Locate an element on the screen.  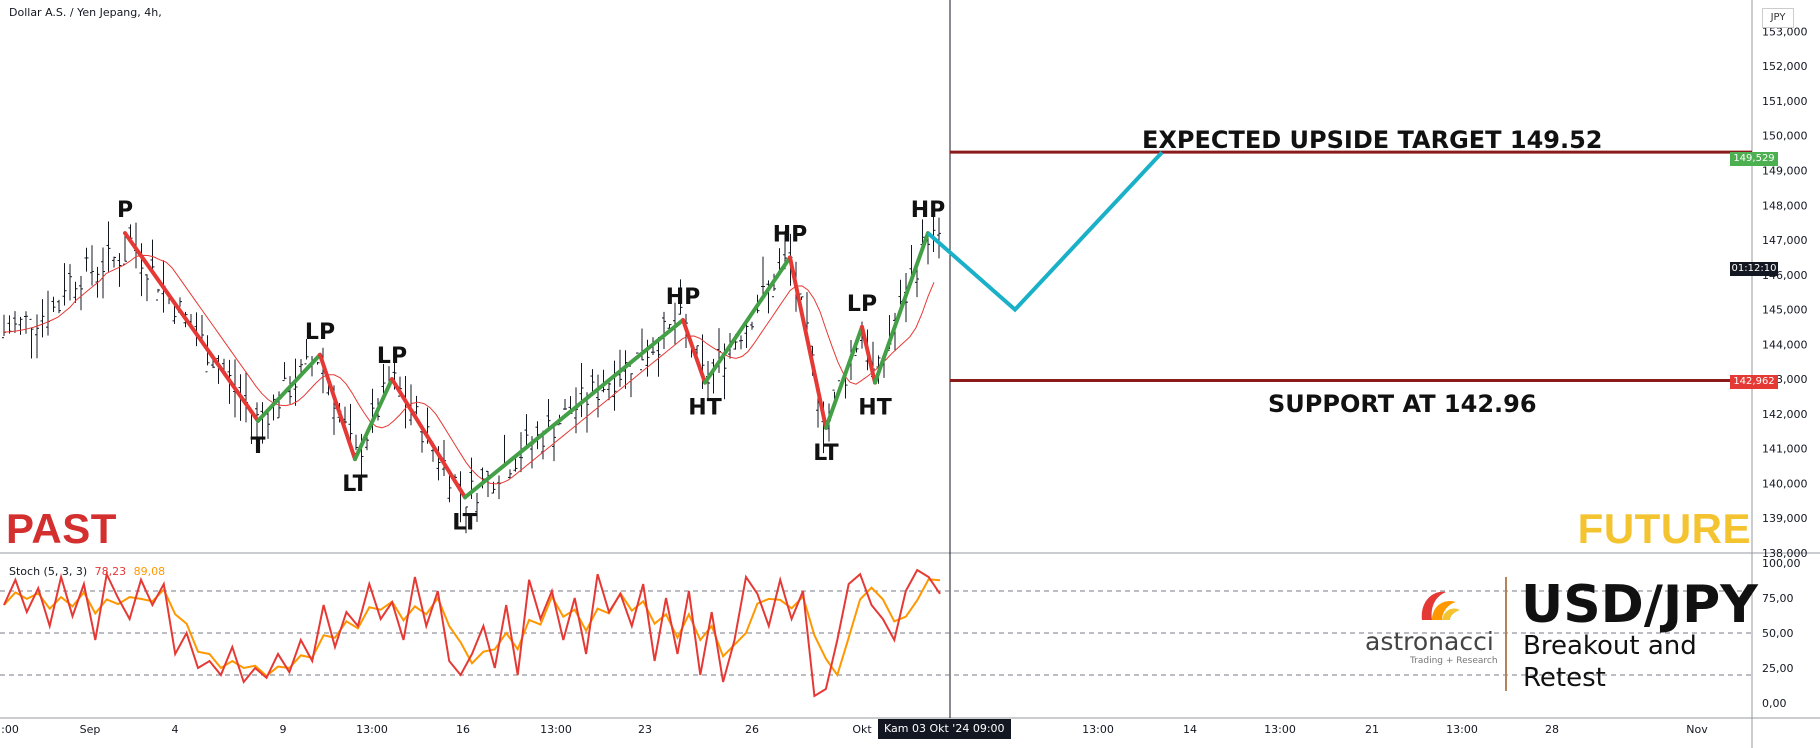
time-tick-label: Sep is located at coordinates (90, 729).